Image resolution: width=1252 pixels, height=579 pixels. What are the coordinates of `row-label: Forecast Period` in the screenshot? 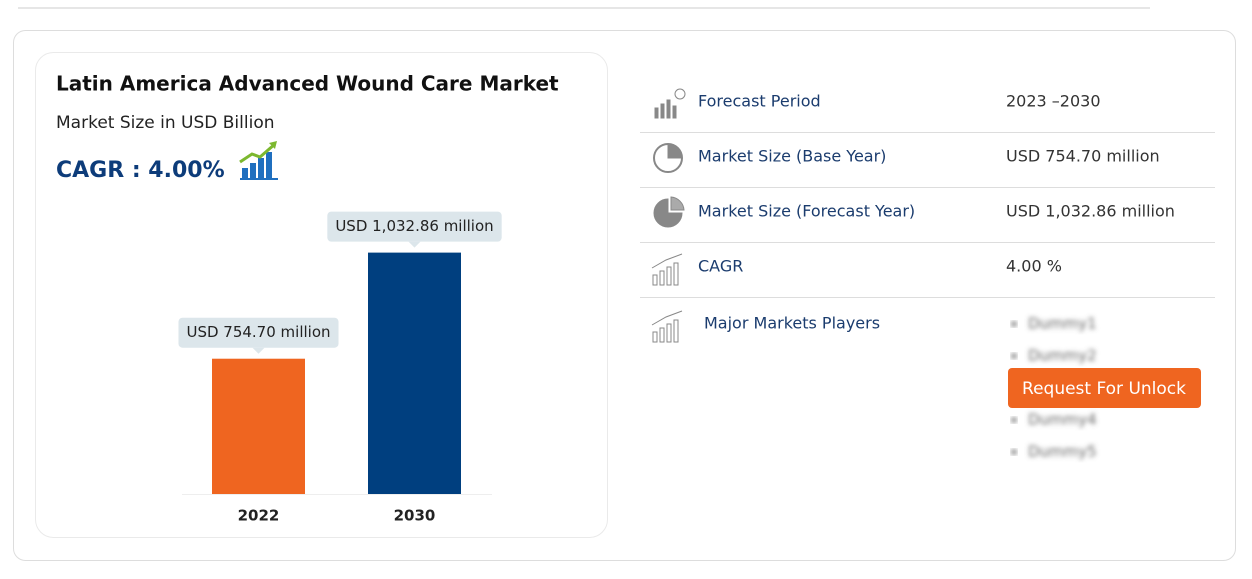 It's located at (759, 101).